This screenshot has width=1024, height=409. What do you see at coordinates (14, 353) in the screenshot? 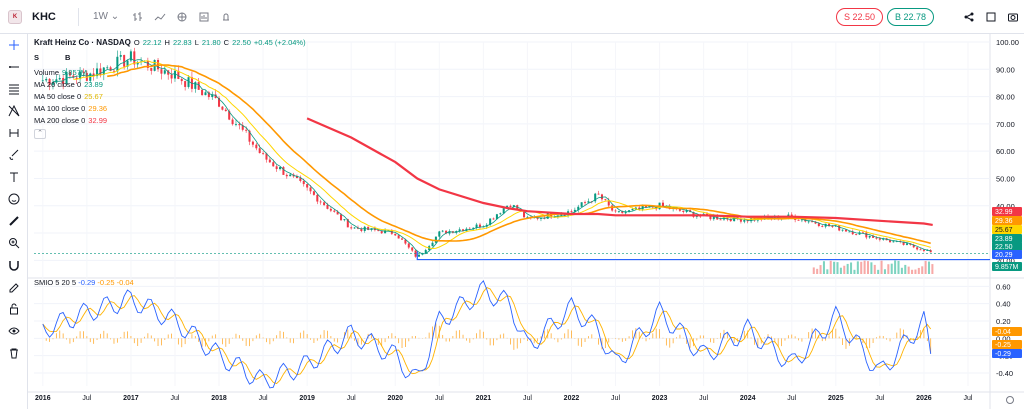
I see `trash-icon` at bounding box center [14, 353].